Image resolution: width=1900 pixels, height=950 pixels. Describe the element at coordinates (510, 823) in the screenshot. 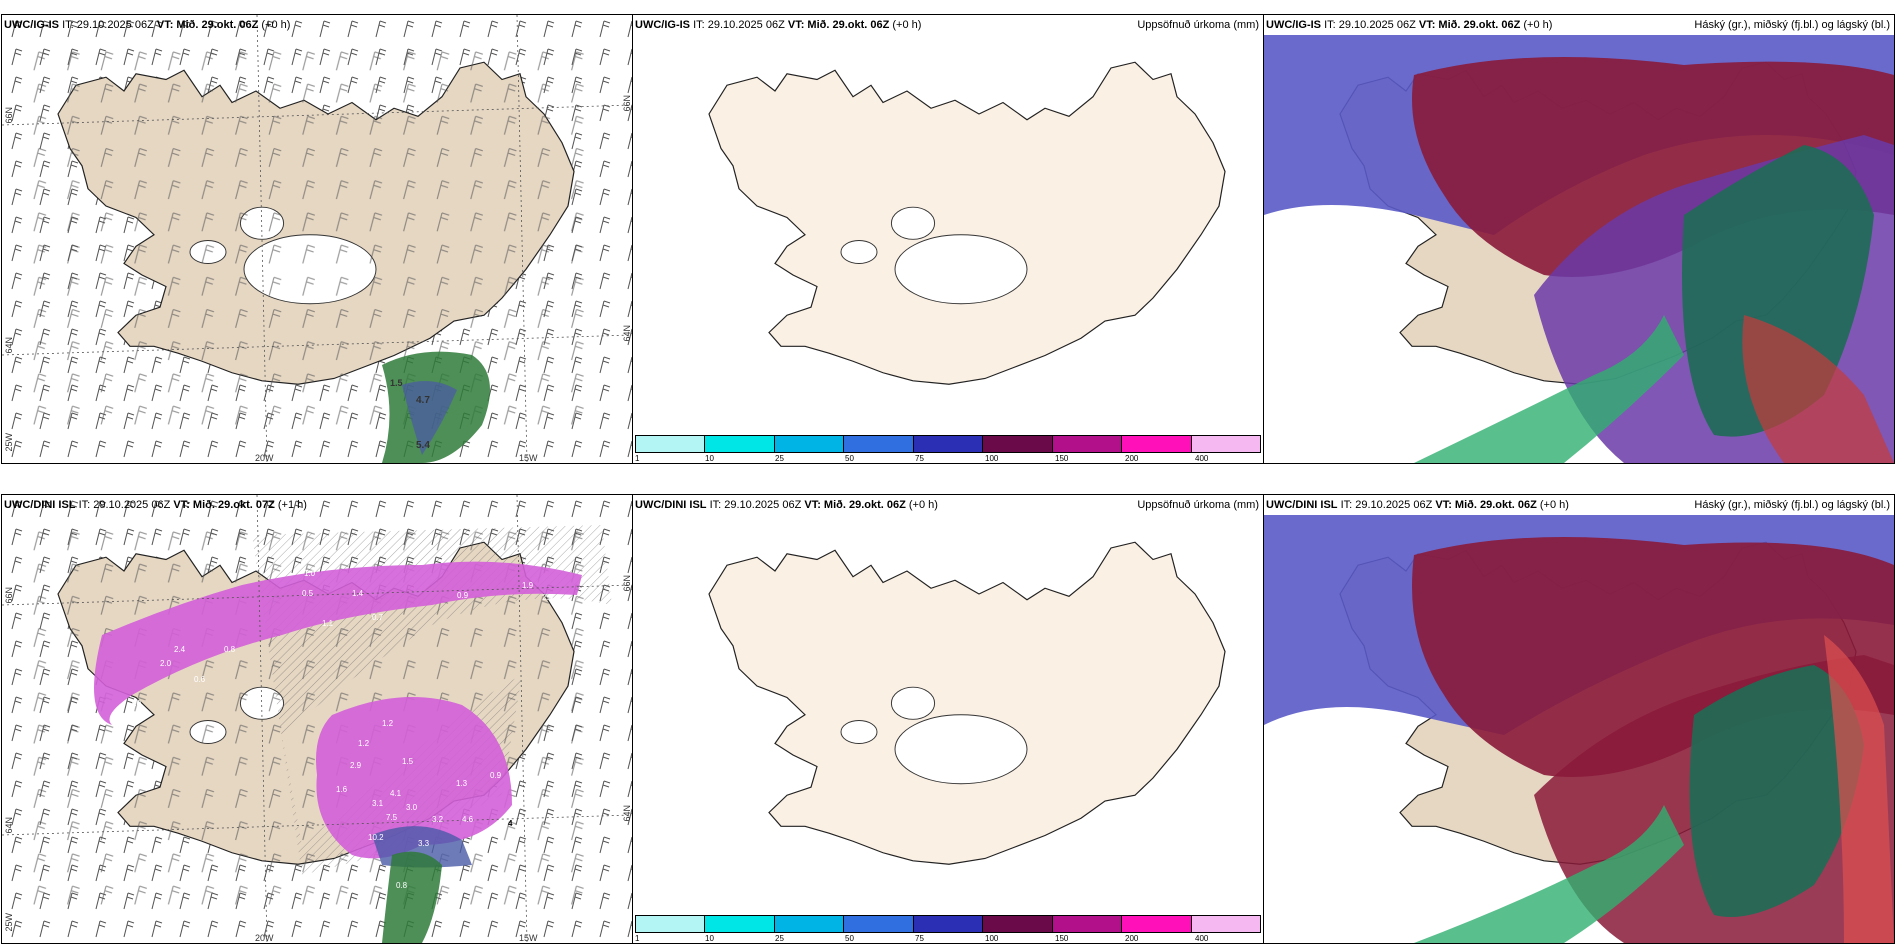

I see `precip-value-label: 4` at that location.